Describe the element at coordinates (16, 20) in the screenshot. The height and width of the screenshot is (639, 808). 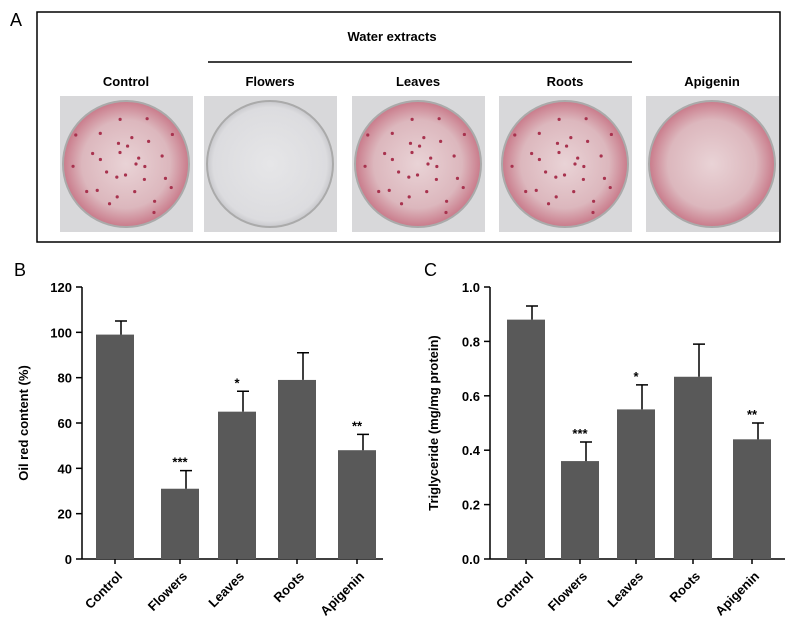
I see `panel-label: A` at that location.